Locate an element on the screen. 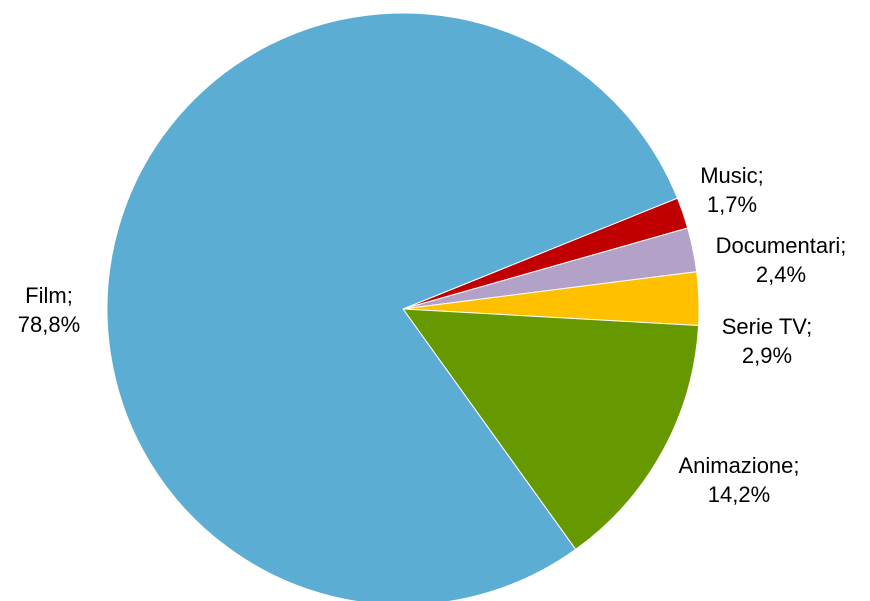 The image size is (870, 601). data-label-serie-tv: Serie TV; 2,9% is located at coordinates (767, 341).